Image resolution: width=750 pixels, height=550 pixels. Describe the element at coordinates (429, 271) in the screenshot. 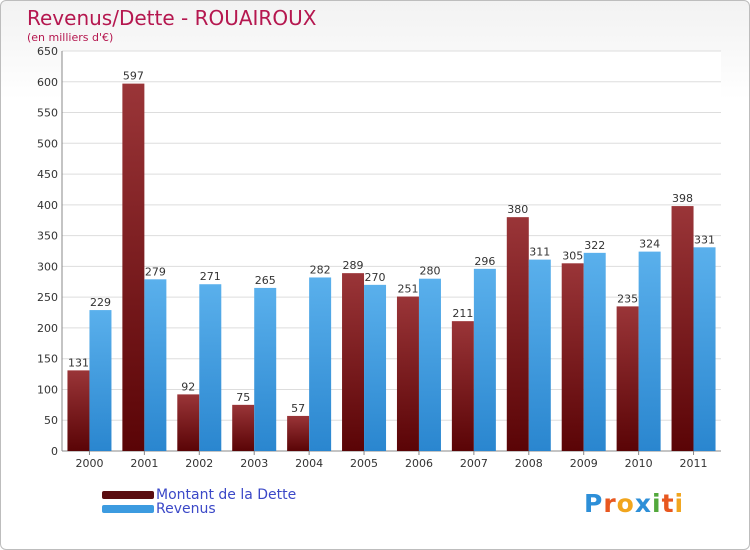

I see `data-label-revenus: 280` at that location.